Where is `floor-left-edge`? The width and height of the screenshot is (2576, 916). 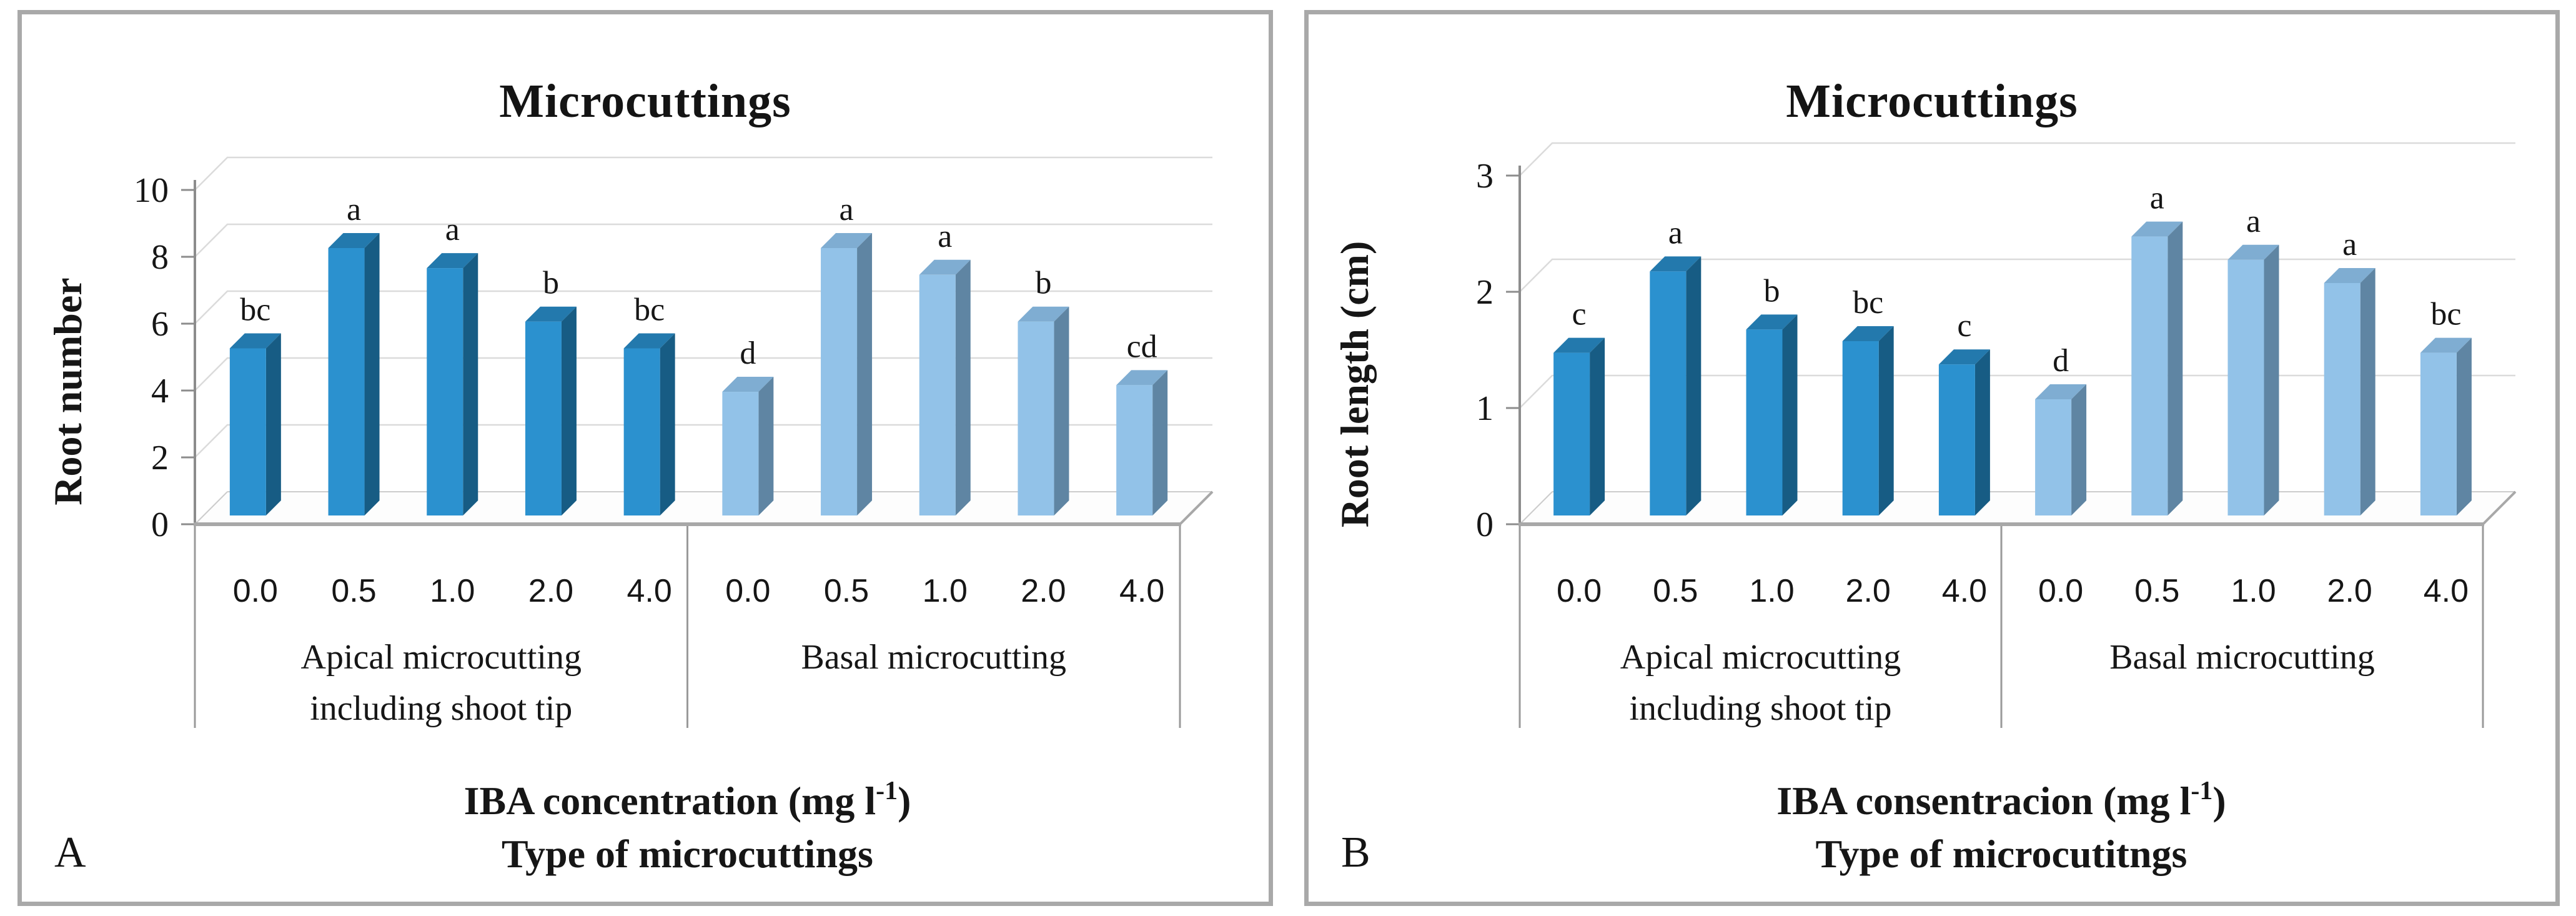 floor-left-edge is located at coordinates (211, 508).